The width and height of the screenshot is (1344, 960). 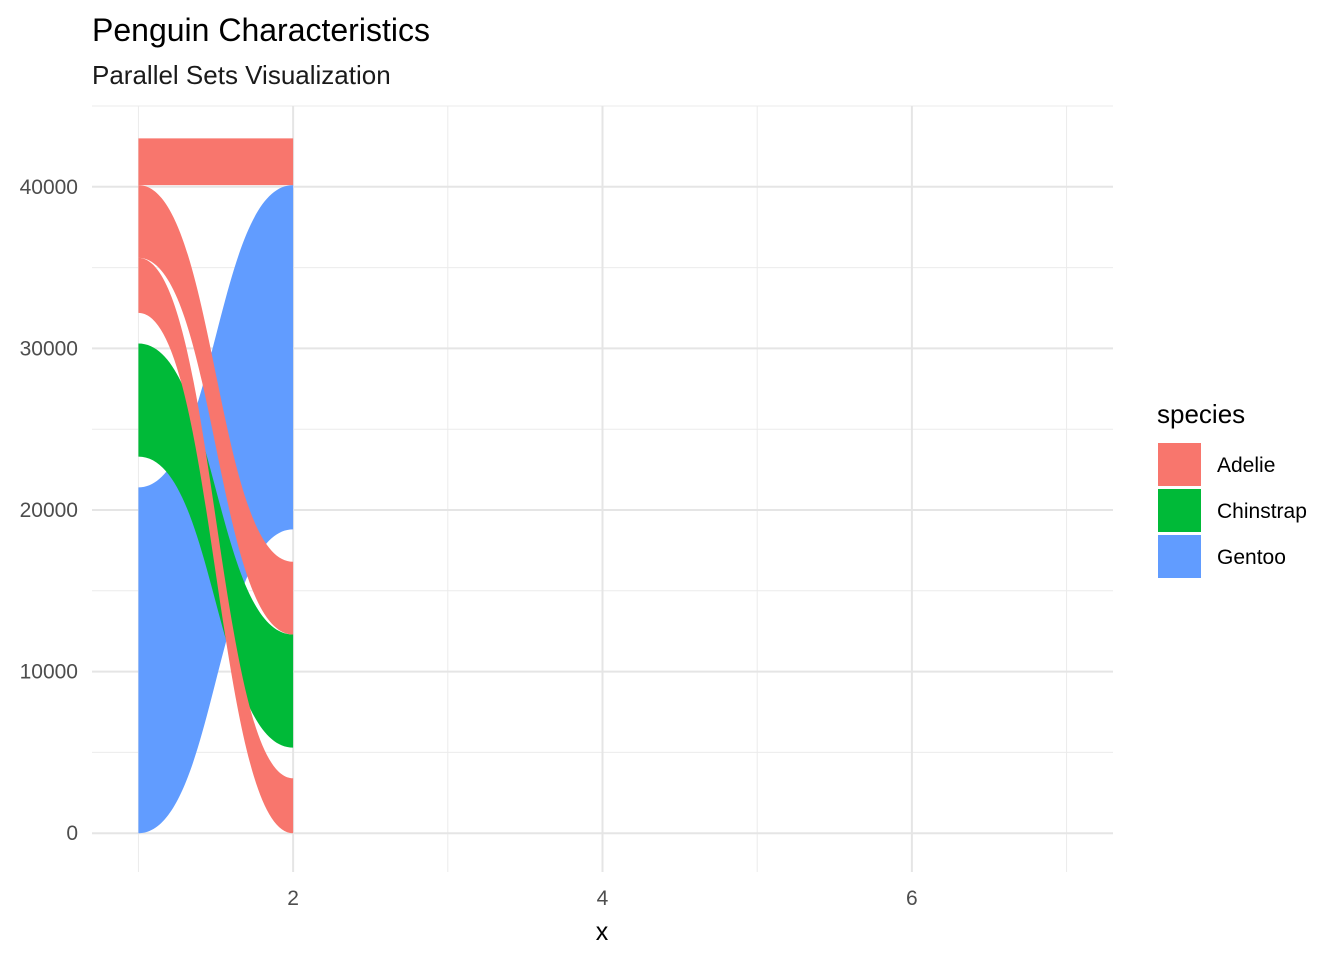 I want to click on legend-swatch-gentoo, so click(x=1179, y=556).